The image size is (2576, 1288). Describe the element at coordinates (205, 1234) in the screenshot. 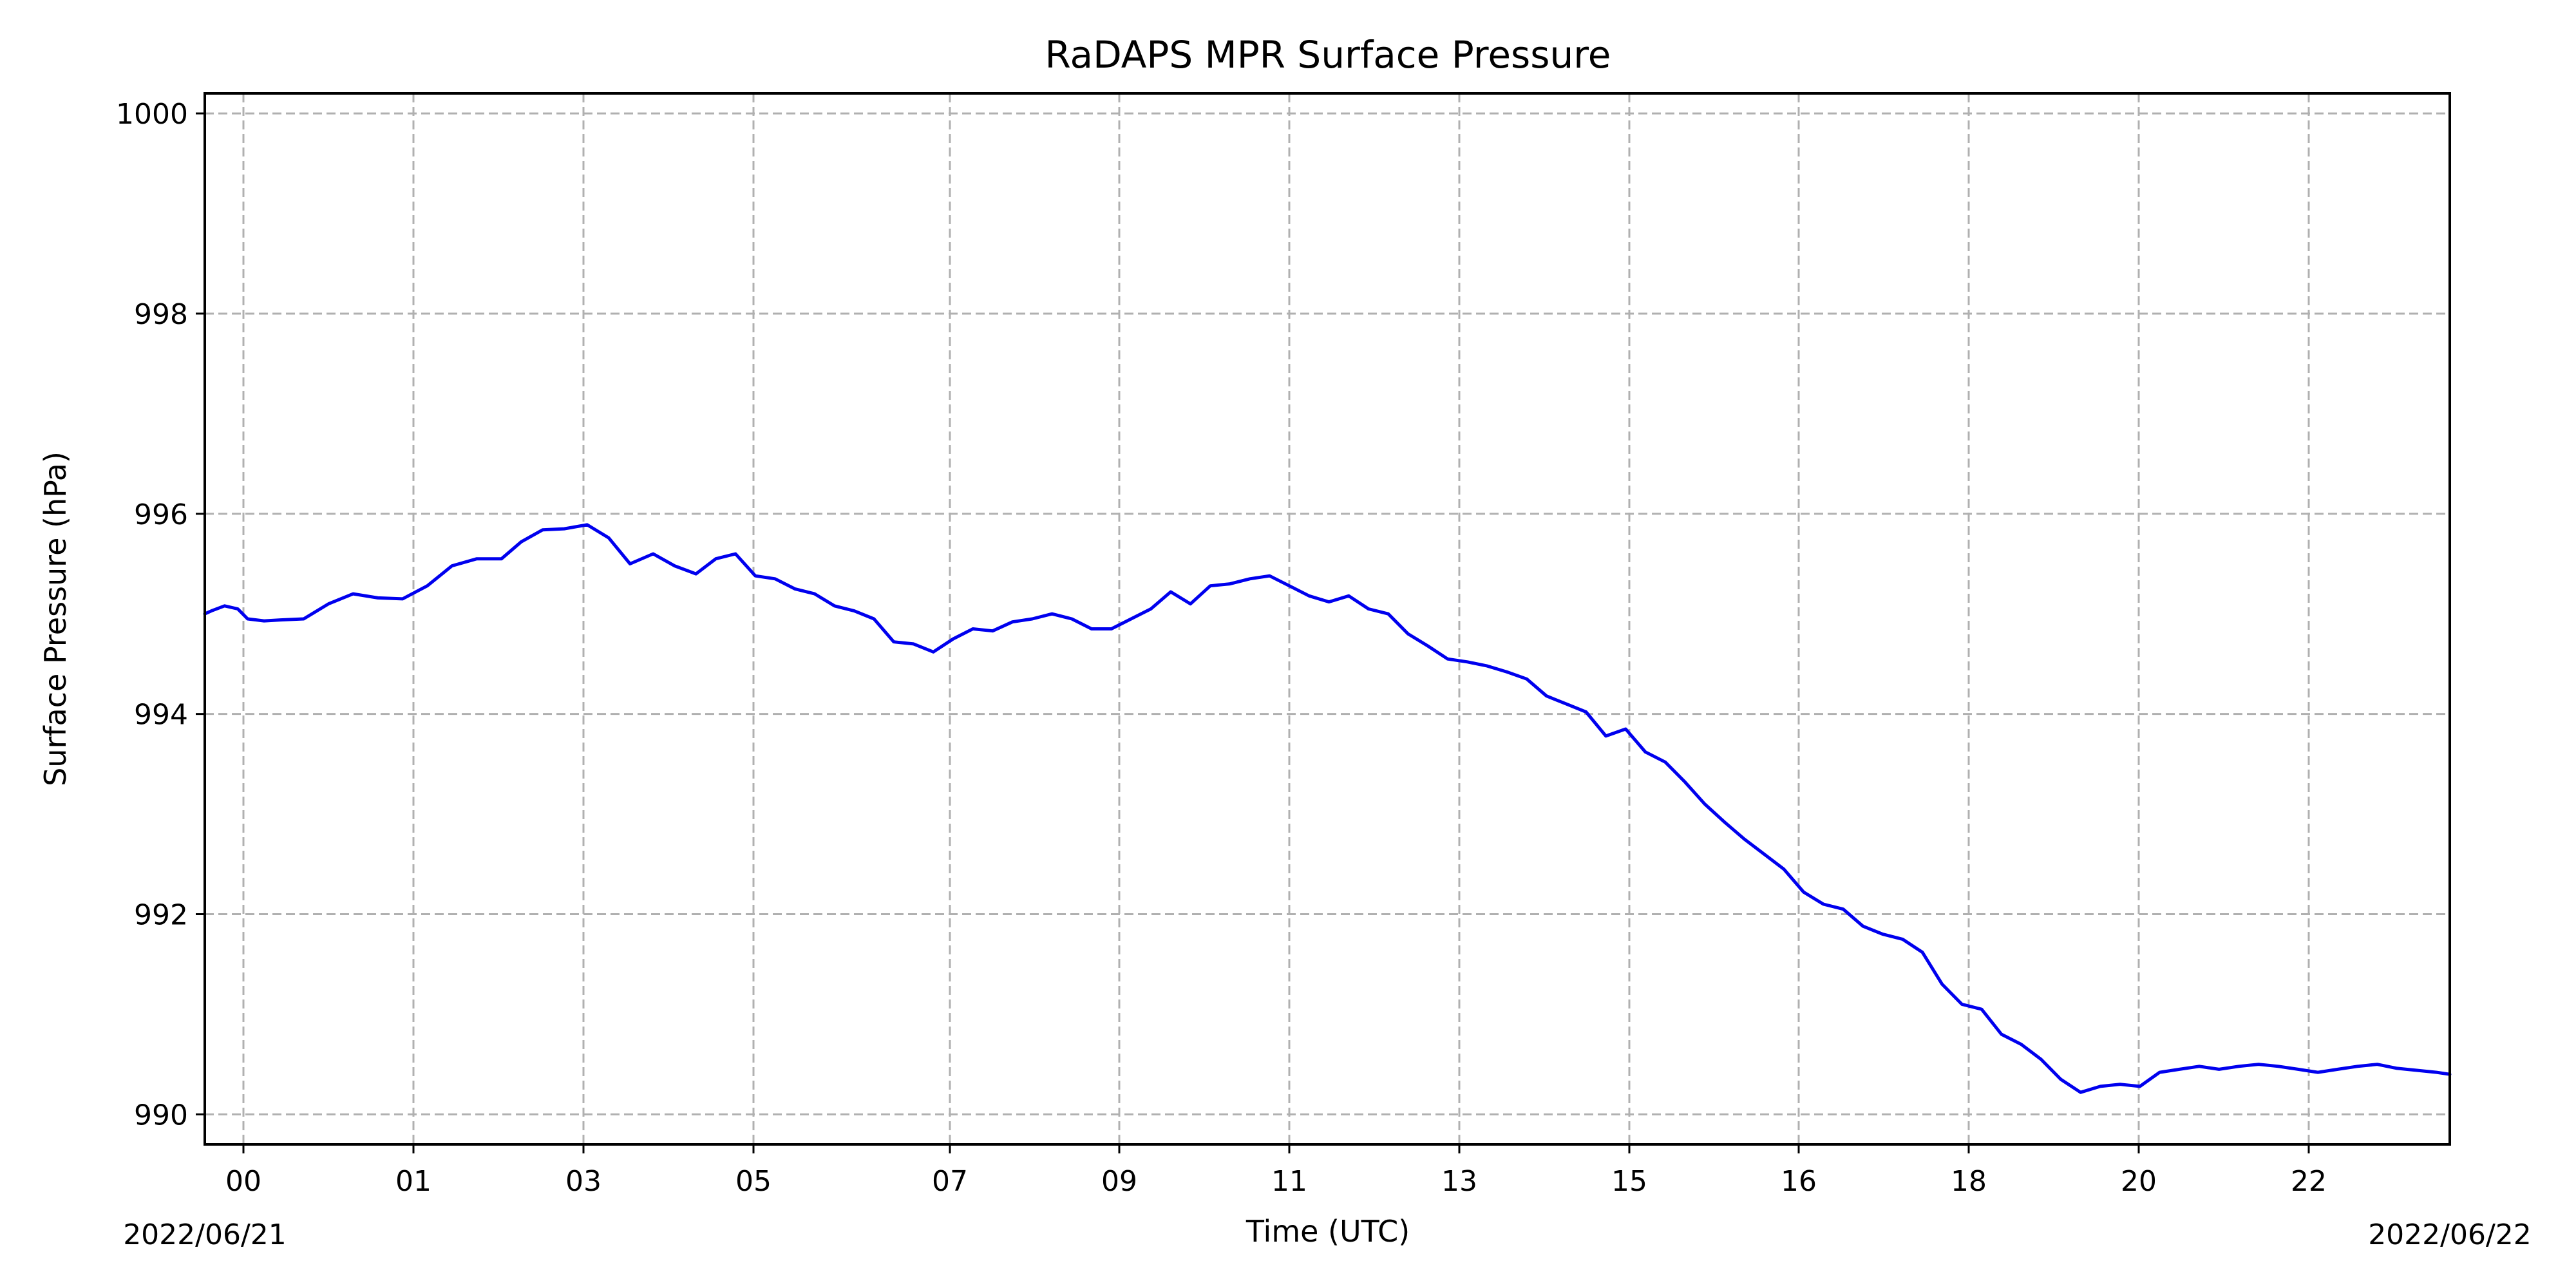

I see `date-start-label: 2022/06/21` at that location.